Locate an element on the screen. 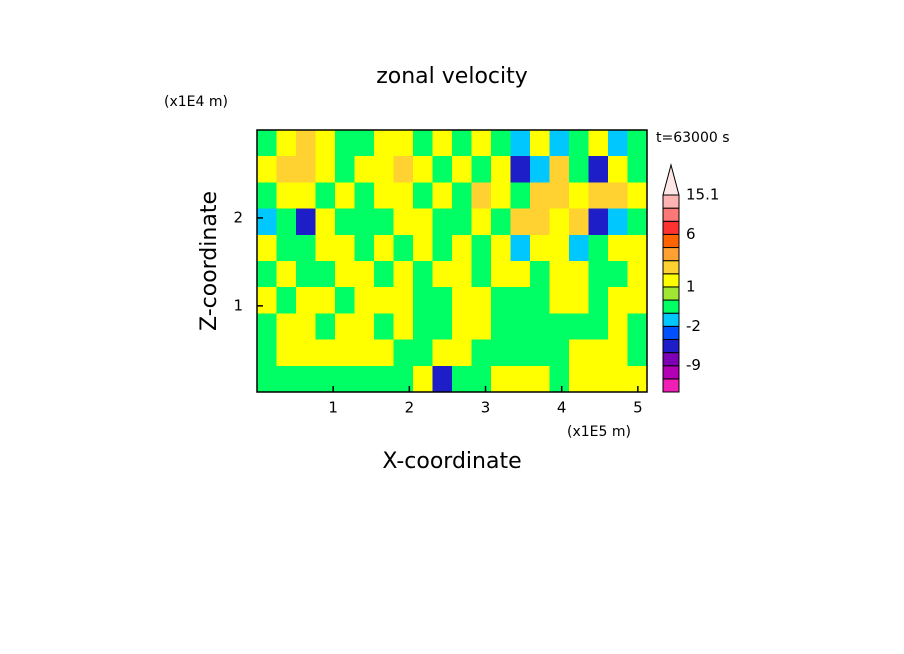  colorbar-label: -2 is located at coordinates (693, 326).